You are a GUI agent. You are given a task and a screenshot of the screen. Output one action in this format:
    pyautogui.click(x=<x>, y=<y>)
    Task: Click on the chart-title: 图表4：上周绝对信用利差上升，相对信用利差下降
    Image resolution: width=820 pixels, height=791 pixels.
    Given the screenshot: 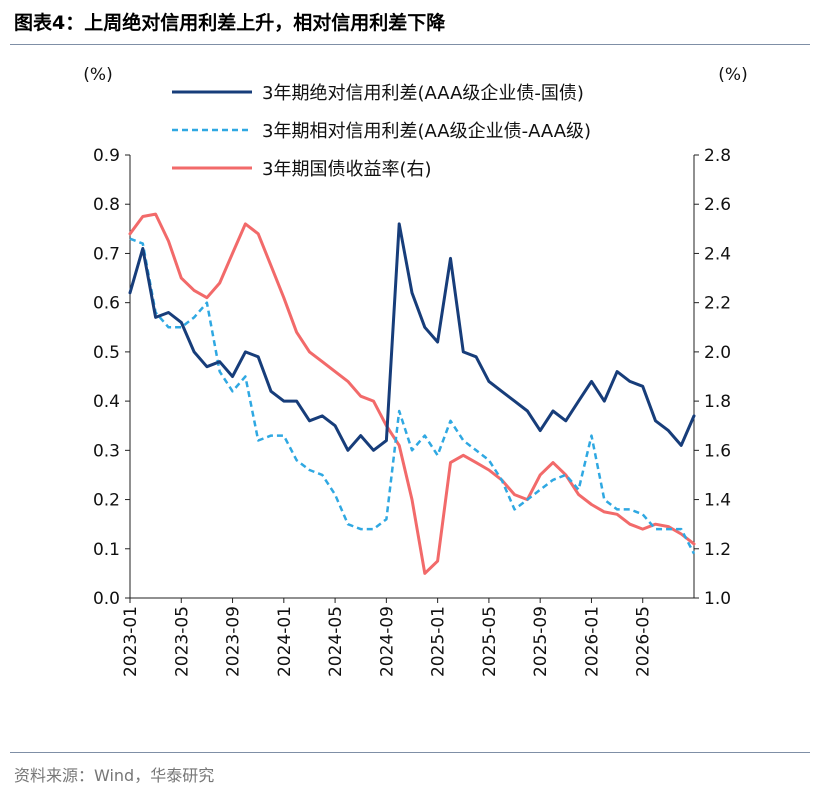 What is the action you would take?
    pyautogui.click(x=230, y=23)
    